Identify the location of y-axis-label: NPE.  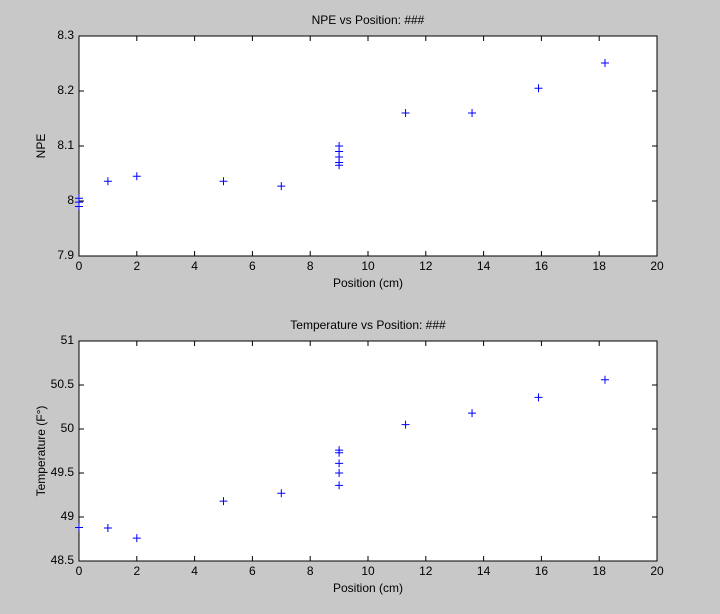
(41, 146).